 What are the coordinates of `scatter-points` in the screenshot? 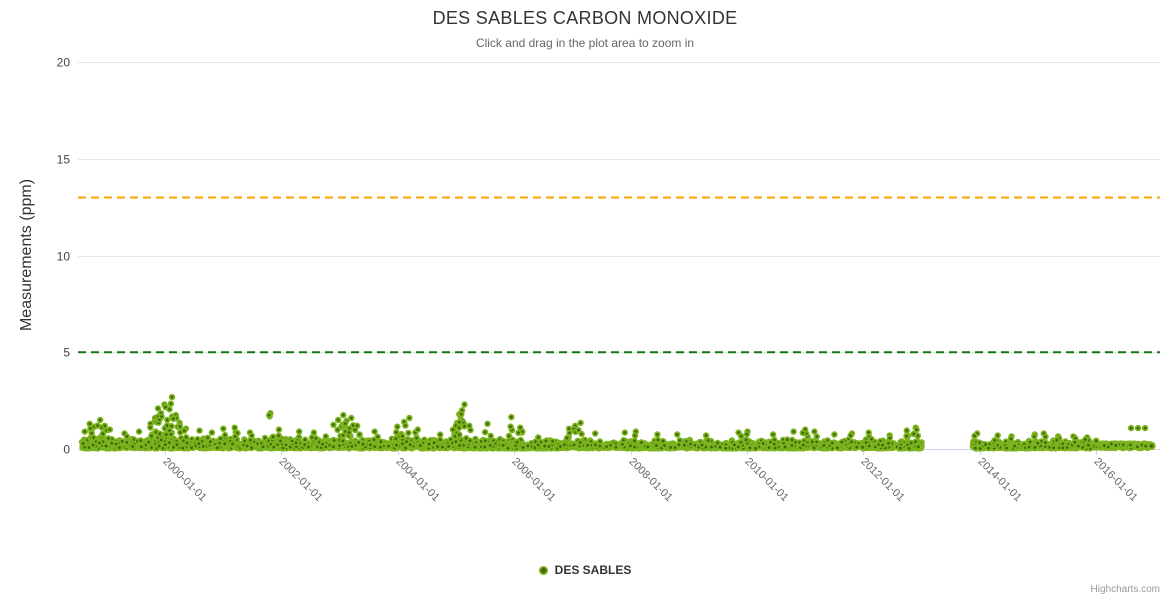 It's located at (617, 422).